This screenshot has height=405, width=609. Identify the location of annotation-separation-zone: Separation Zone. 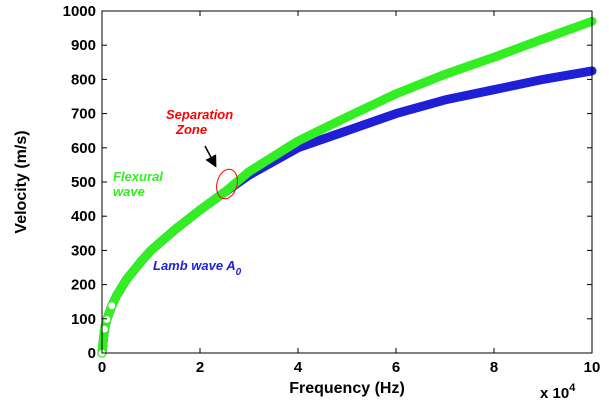
(201, 122).